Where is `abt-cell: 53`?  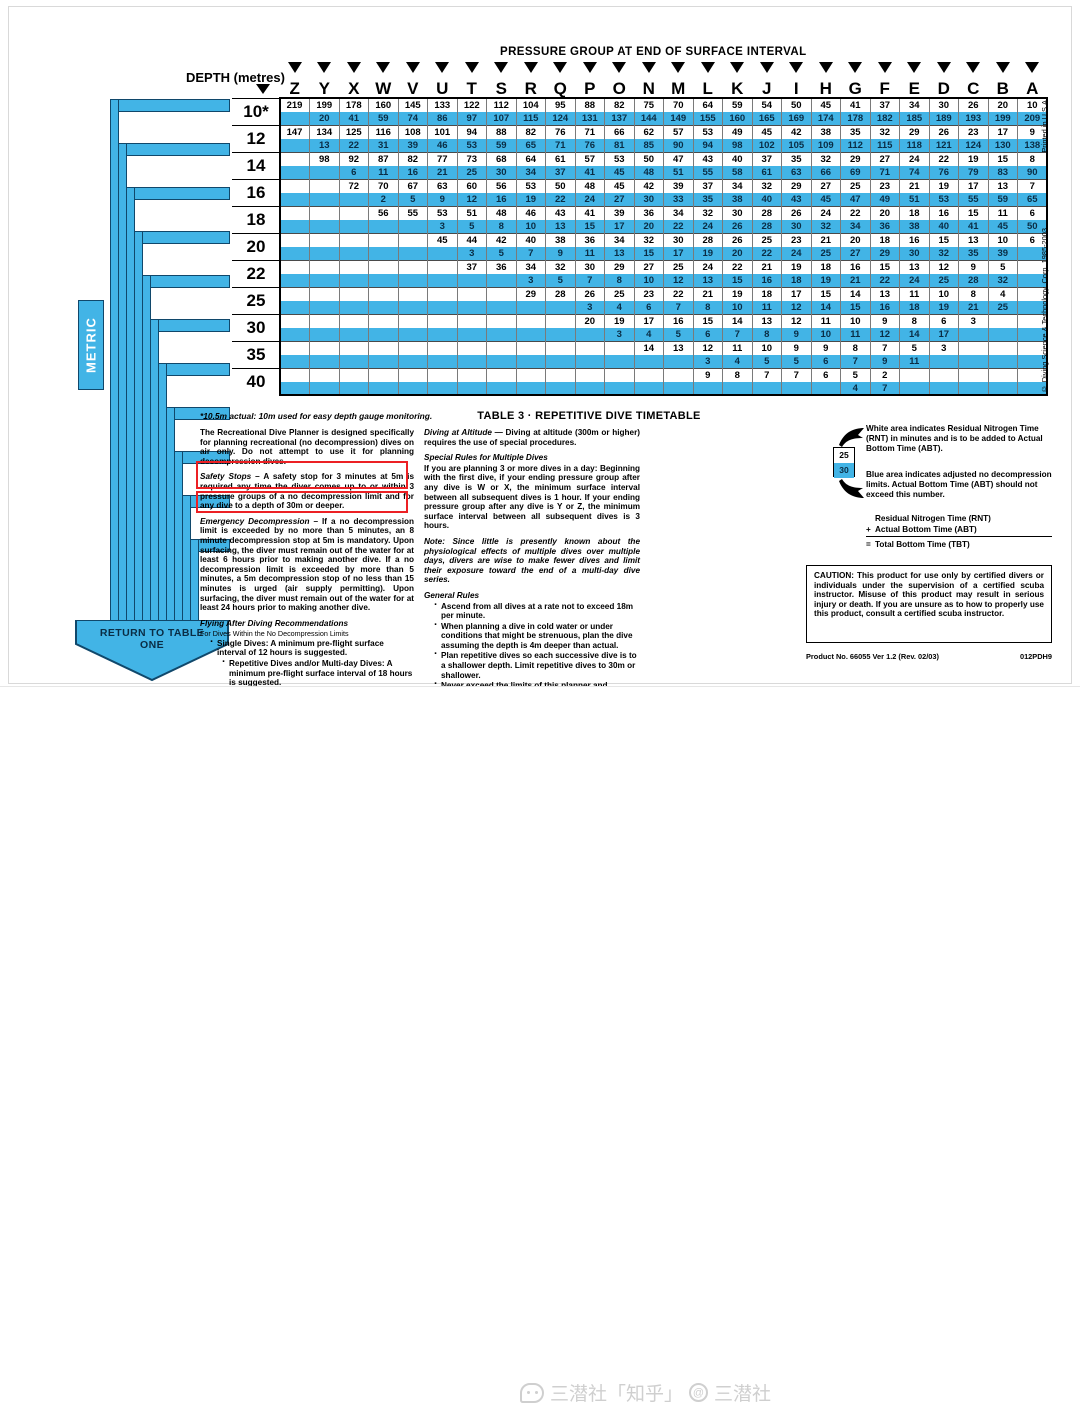 abt-cell: 53 is located at coordinates (944, 199).